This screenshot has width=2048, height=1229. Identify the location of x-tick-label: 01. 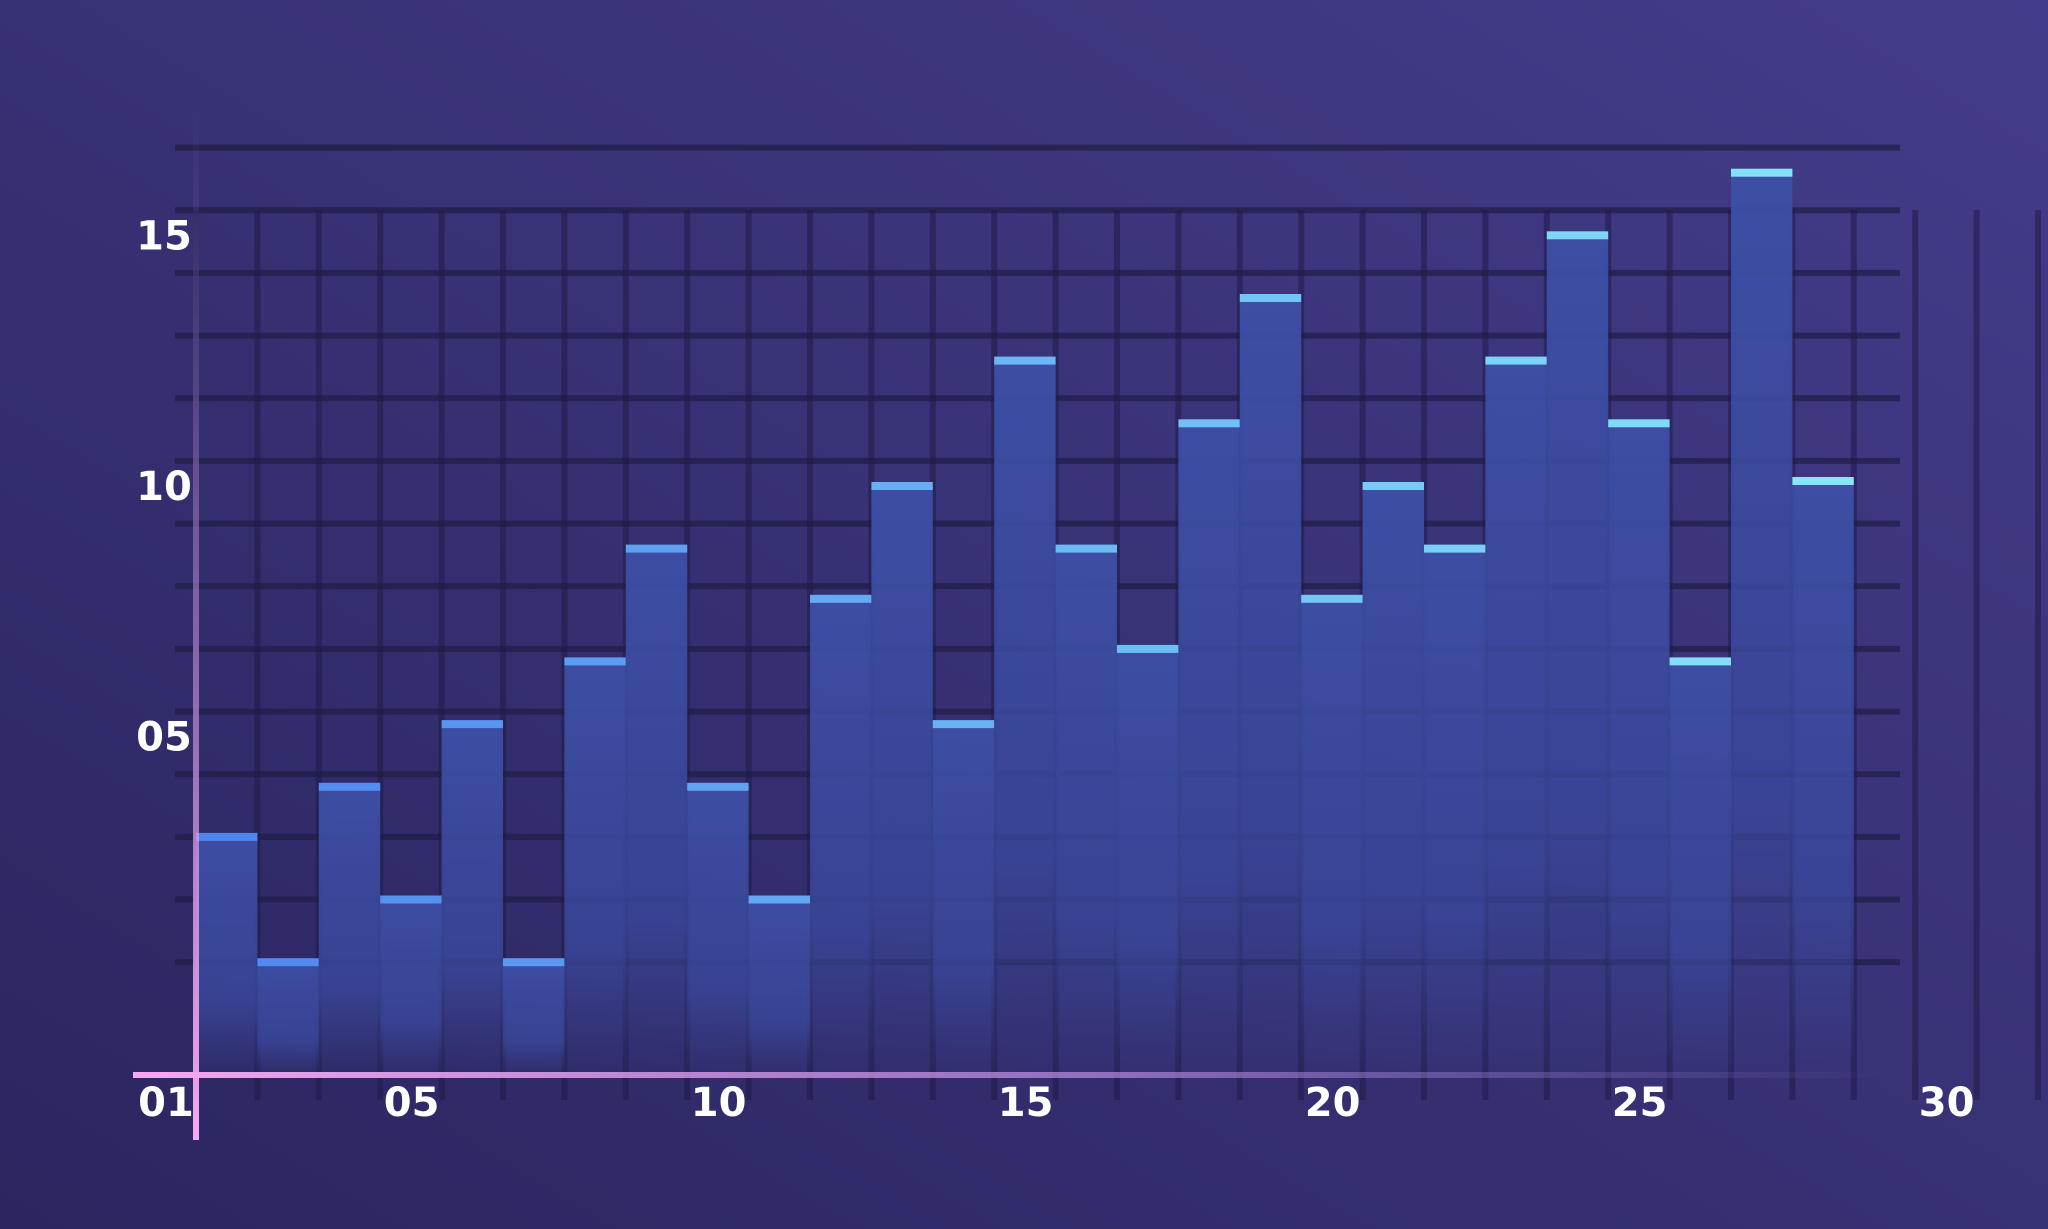
(166, 1103).